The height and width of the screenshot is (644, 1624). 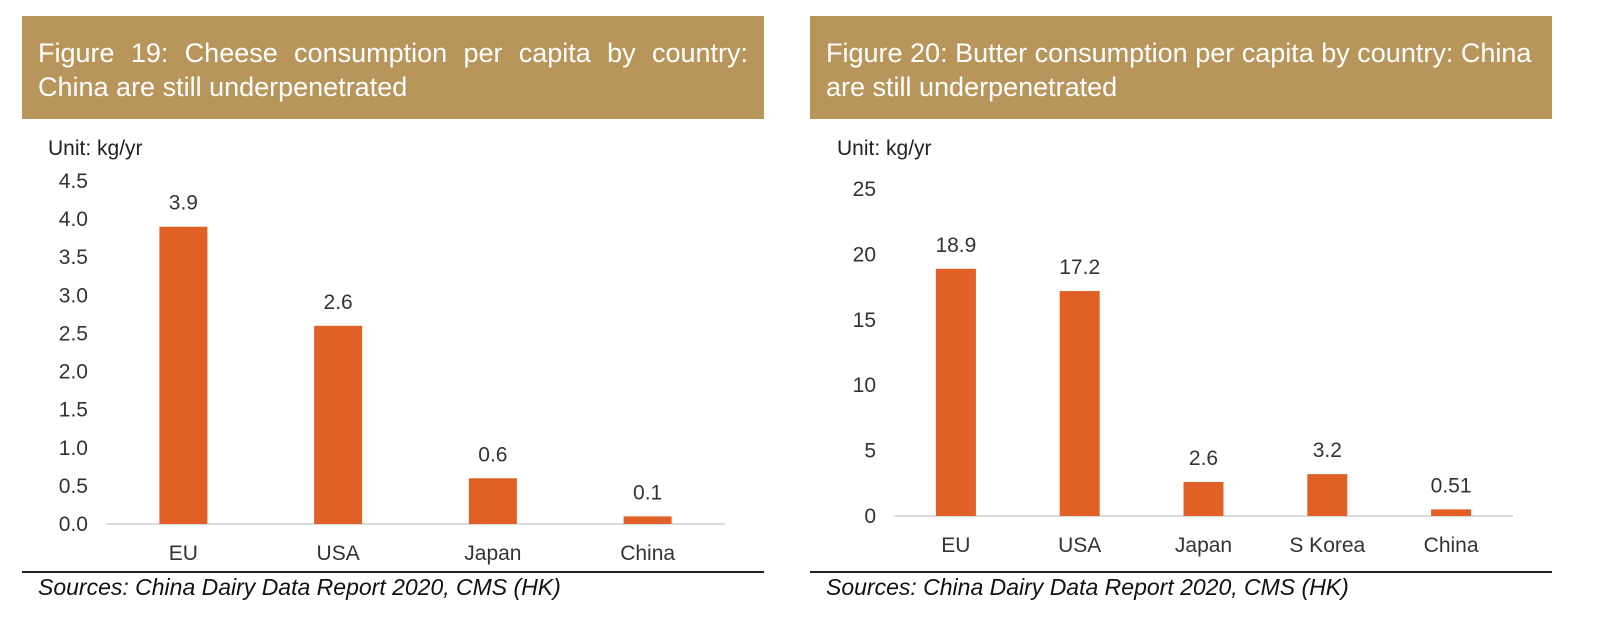 I want to click on figure-20-source-rule, so click(x=1181, y=572).